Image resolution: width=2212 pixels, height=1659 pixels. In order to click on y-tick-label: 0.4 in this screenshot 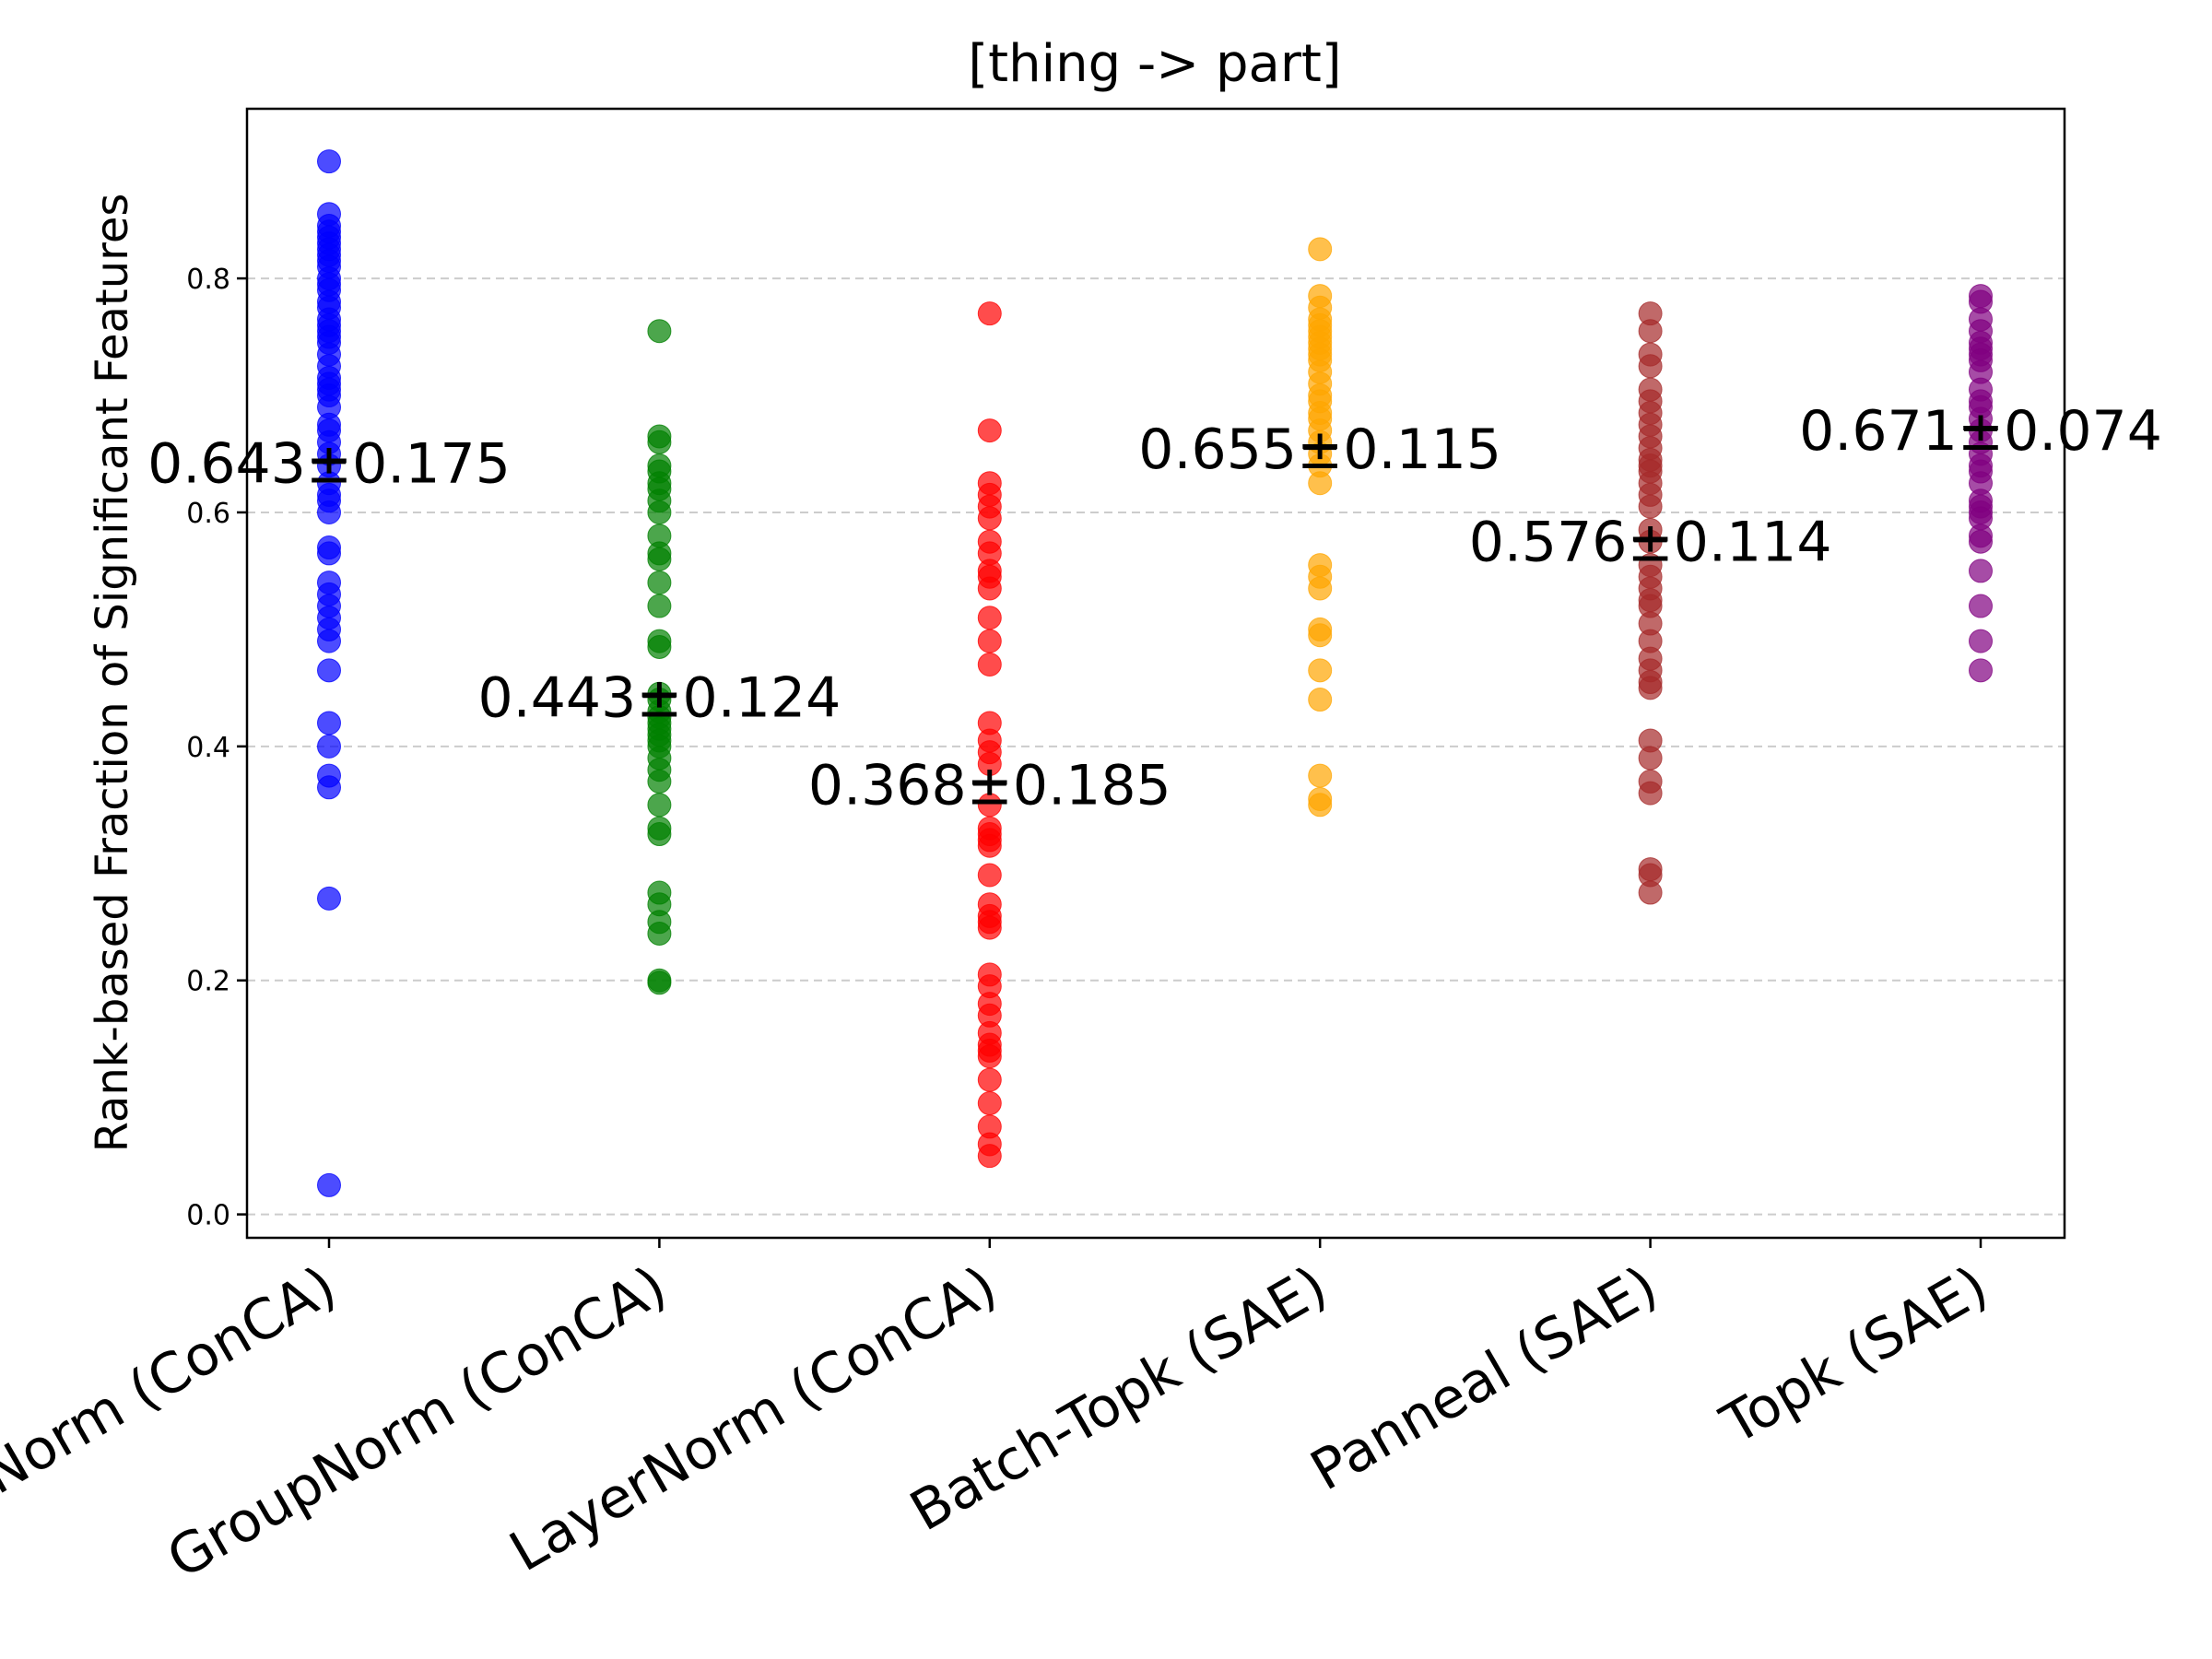, I will do `click(208, 748)`.